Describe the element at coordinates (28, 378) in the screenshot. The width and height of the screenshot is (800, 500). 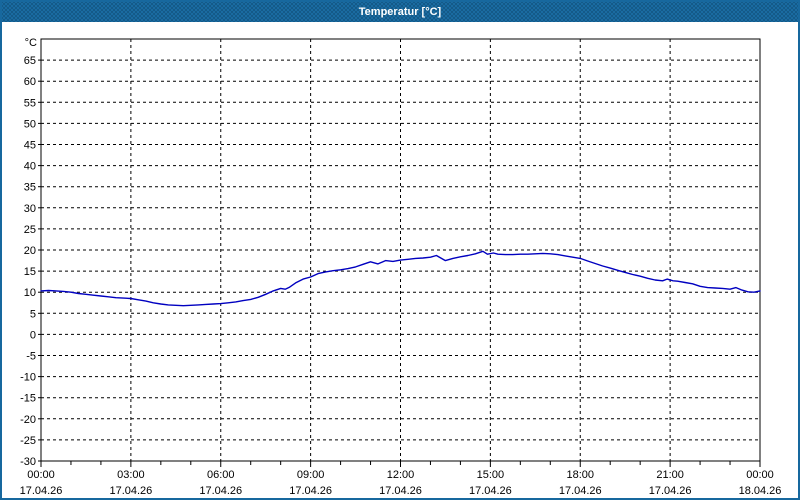
I see `y-tick-label: -10` at that location.